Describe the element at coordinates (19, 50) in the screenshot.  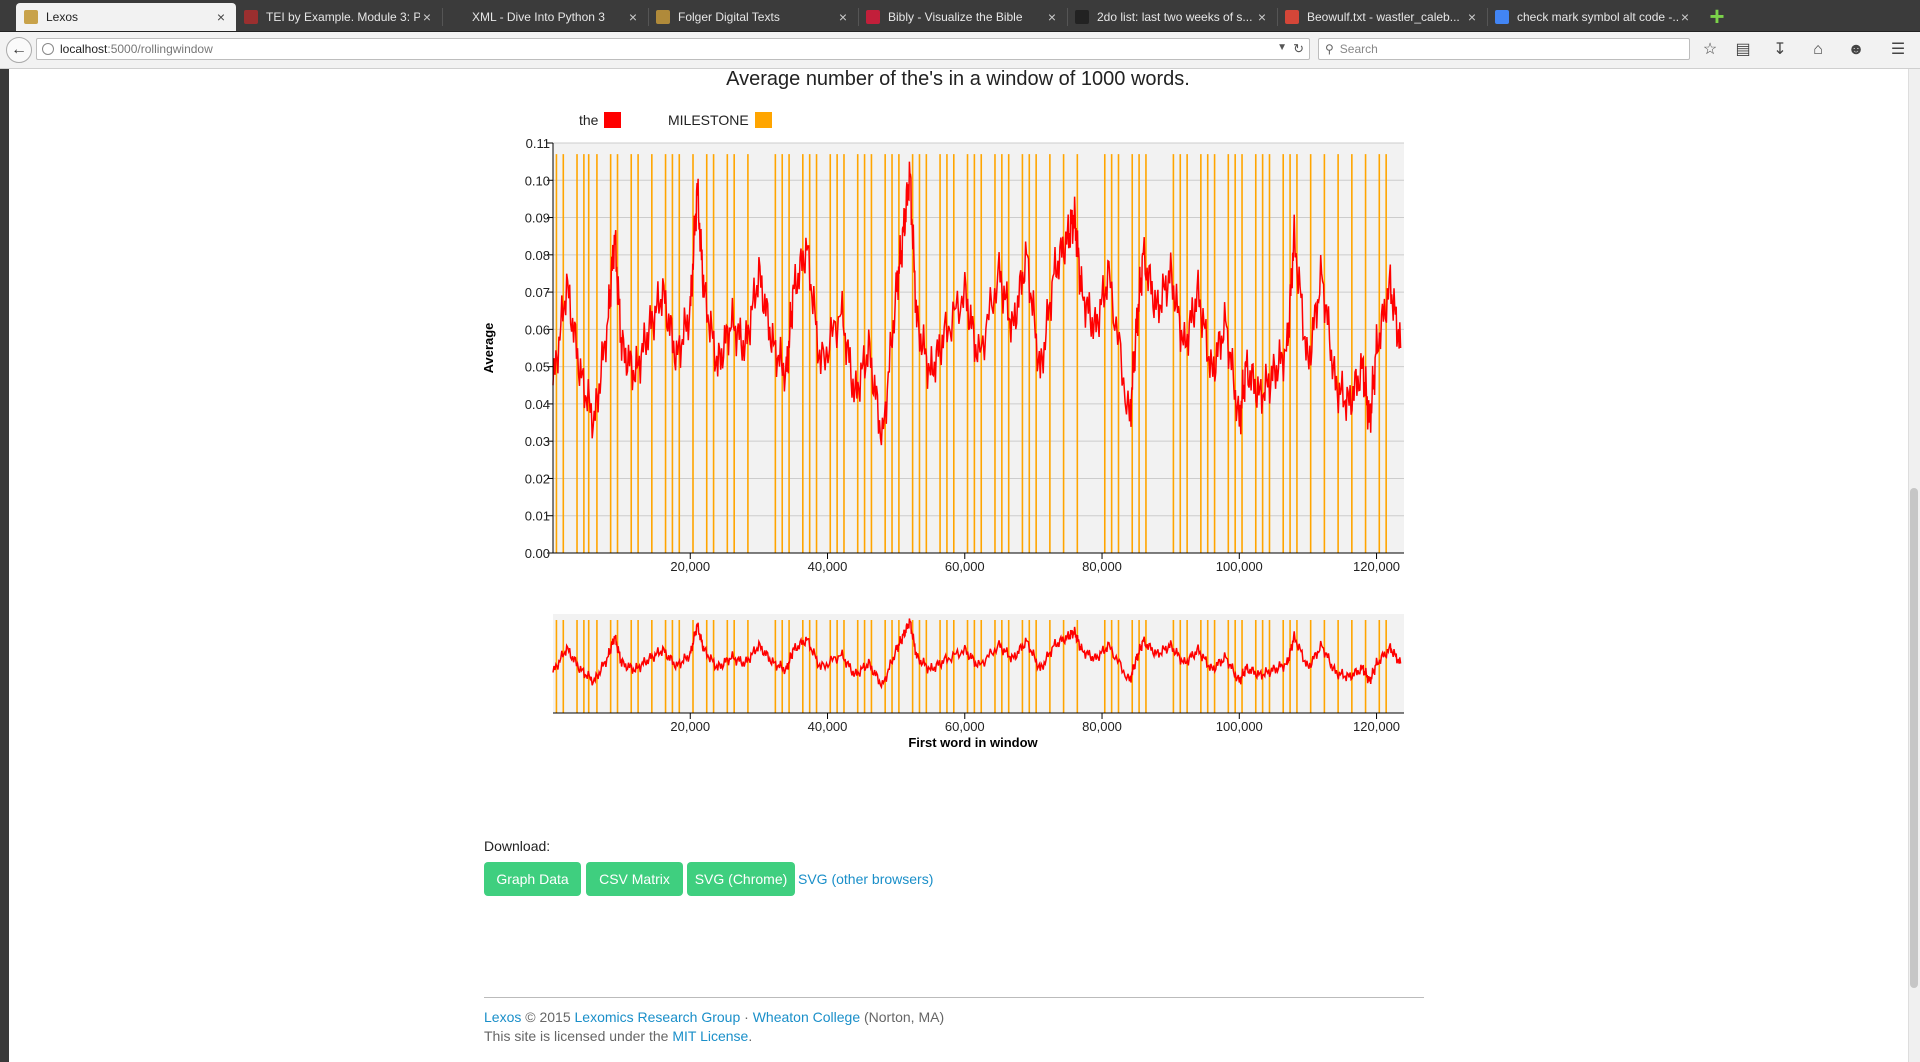
I see `back-button: ←` at that location.